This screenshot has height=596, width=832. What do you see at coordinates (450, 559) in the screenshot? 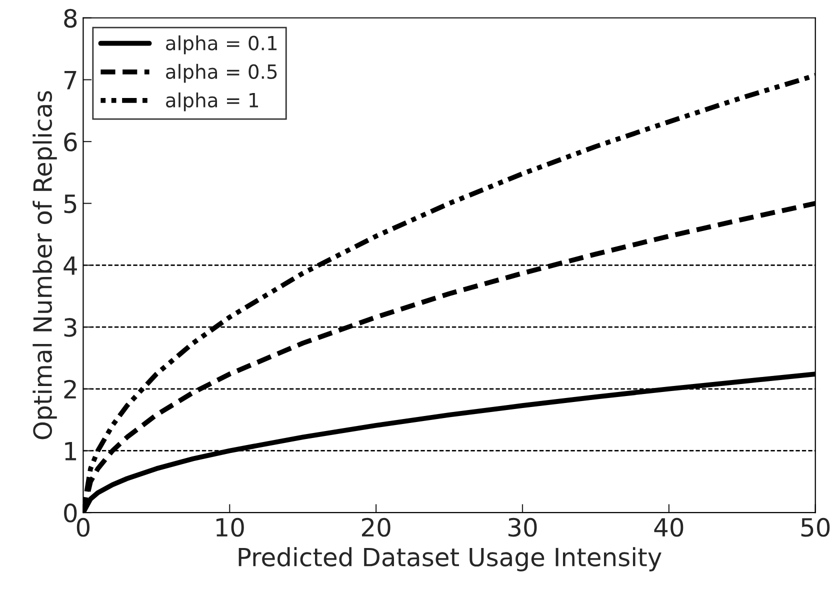
I see `x-axis-title: Predicted Dataset Usage Intensity` at bounding box center [450, 559].